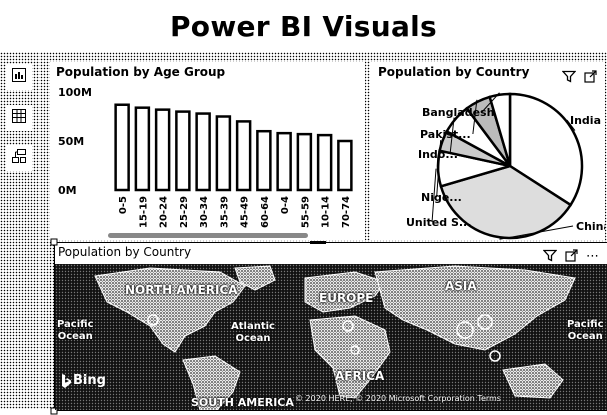 This screenshot has width=607, height=415. I want to click on x-tick-label: 35-39, so click(224, 212).